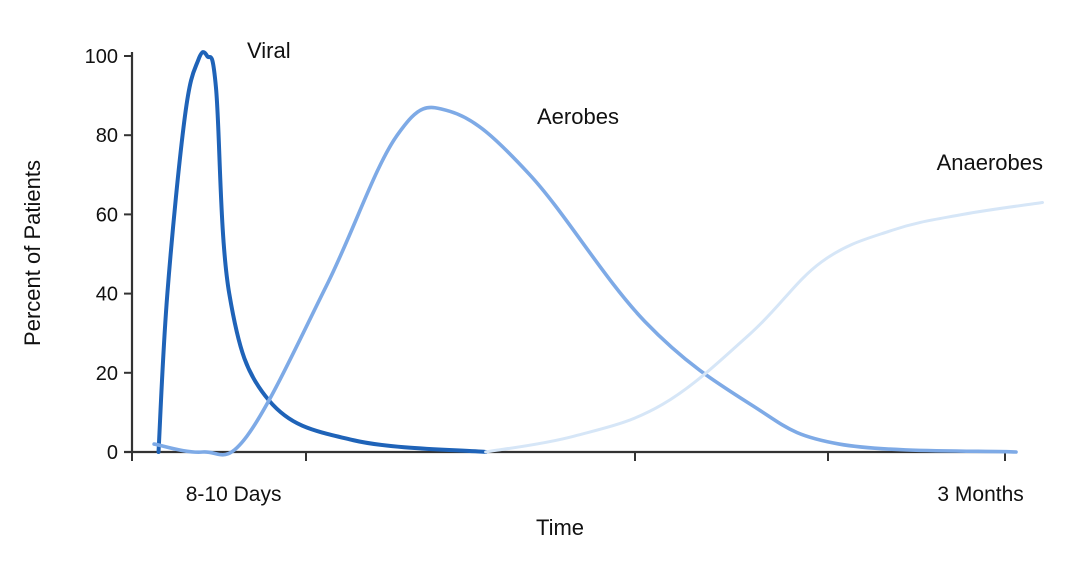 This screenshot has height=570, width=1080. Describe the element at coordinates (990, 162) in the screenshot. I see `series-label-anaerobes: Anaerobes` at that location.